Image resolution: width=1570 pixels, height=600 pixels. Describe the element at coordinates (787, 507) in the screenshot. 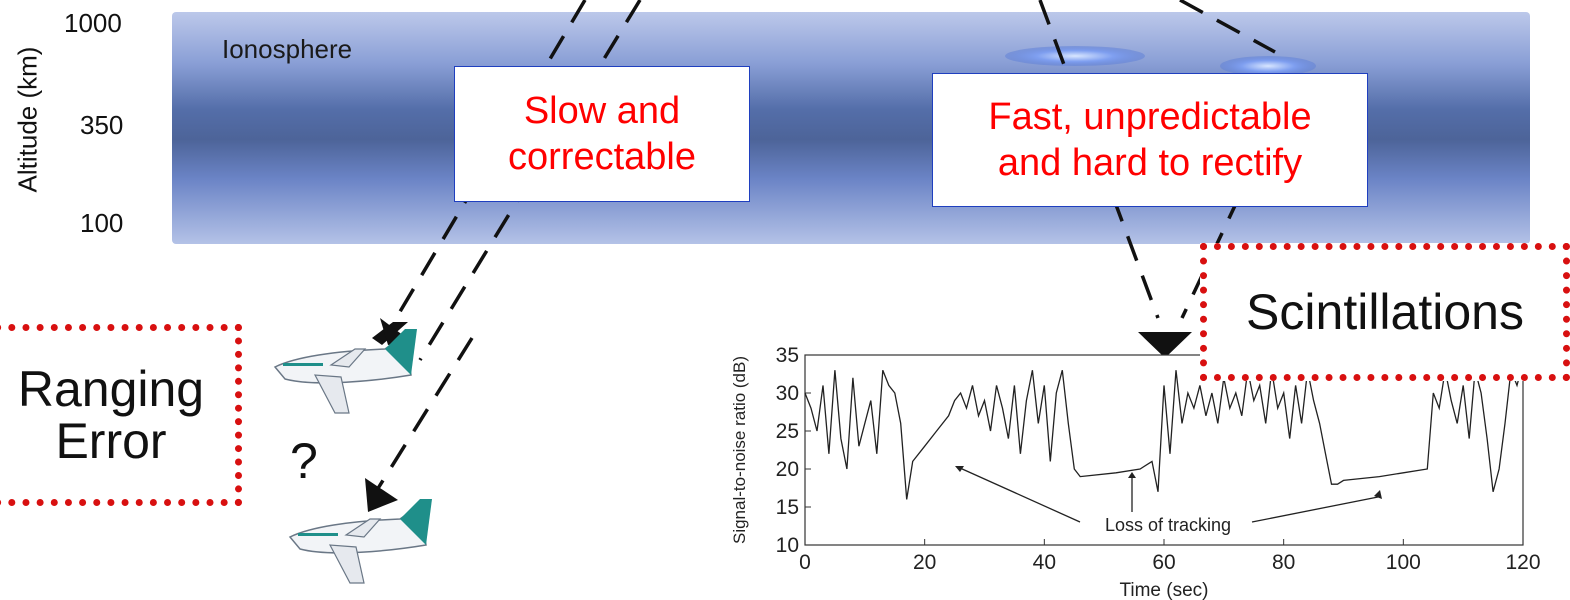

I see `y-tick-label: 15` at that location.